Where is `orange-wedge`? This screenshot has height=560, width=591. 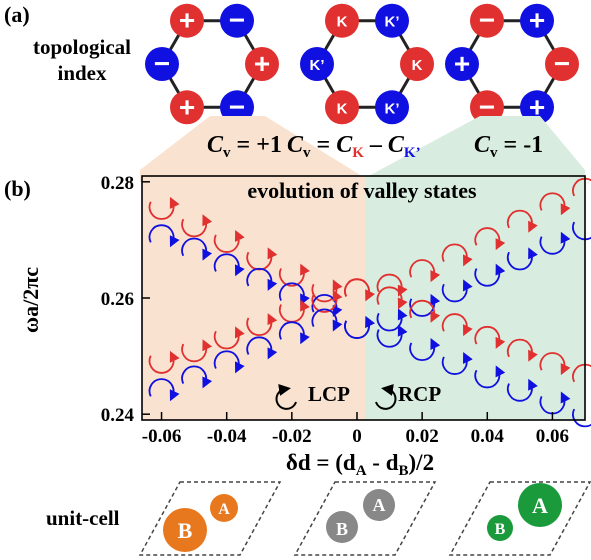 orange-wedge is located at coordinates (252, 149).